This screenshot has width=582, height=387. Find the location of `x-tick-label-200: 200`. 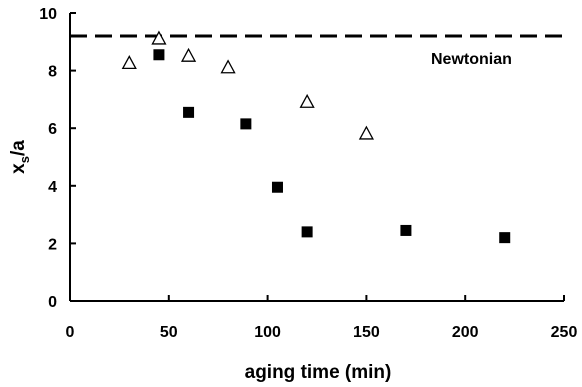

x-tick-label-200: 200 is located at coordinates (465, 332).